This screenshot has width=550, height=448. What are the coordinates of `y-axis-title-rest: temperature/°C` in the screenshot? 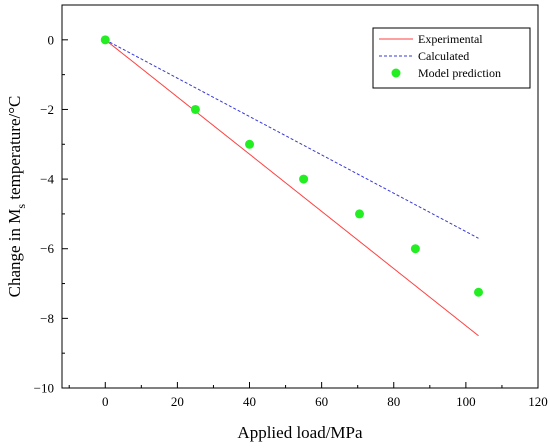 It's located at (14, 150).